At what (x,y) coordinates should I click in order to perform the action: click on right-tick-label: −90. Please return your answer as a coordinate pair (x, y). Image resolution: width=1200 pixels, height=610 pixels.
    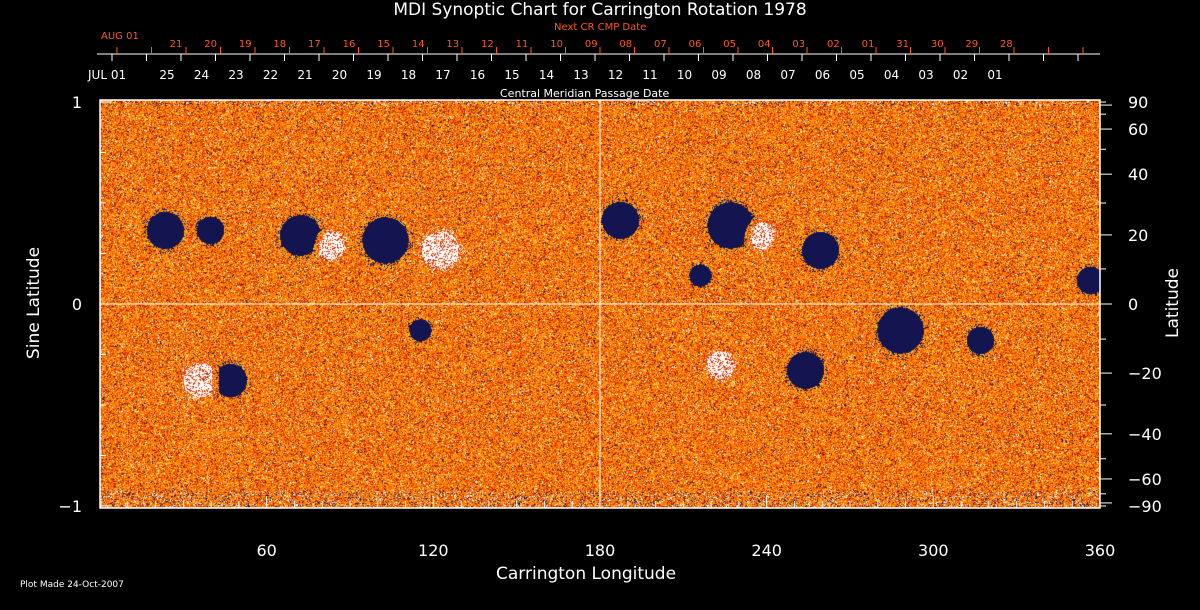
    Looking at the image, I should click on (1145, 506).